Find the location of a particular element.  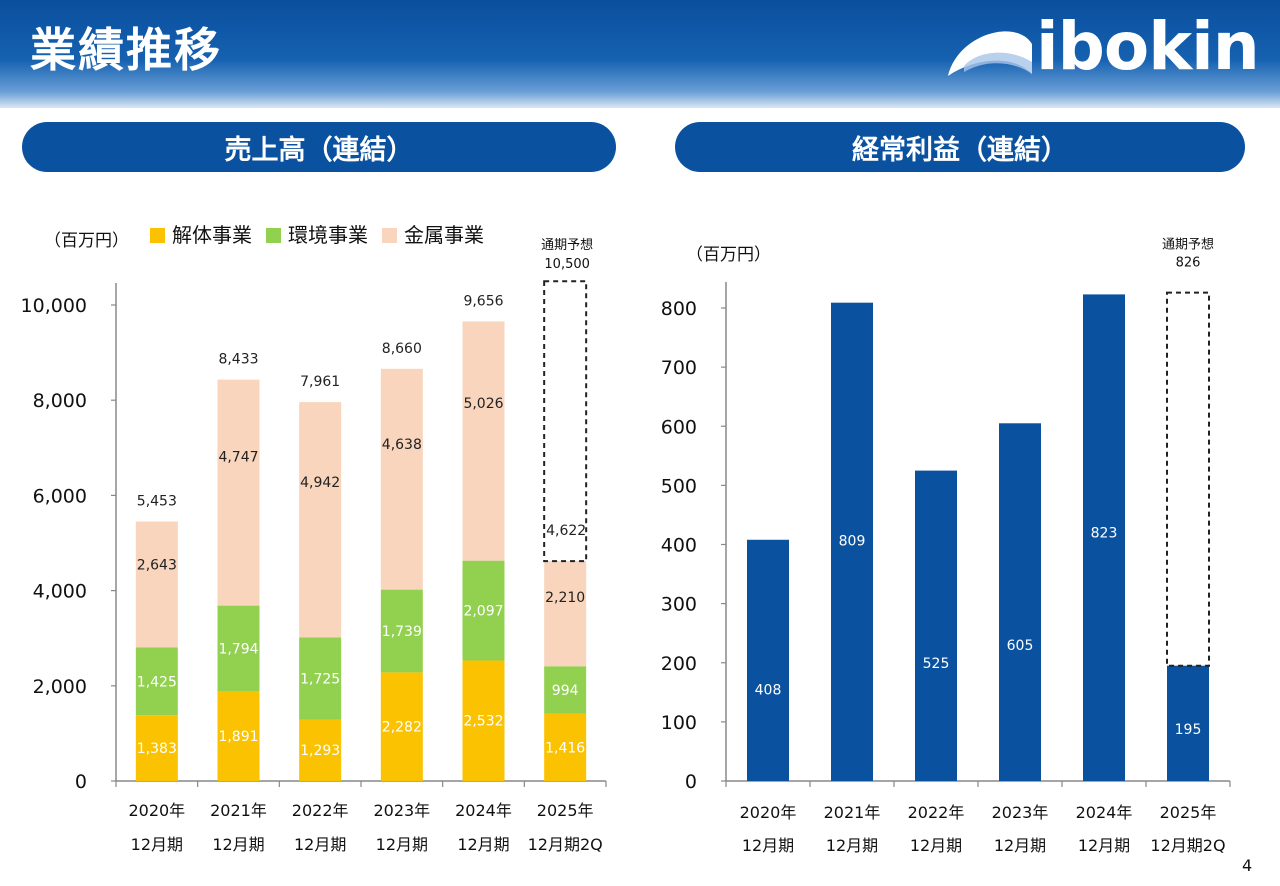

segment-value-label: 2,210 is located at coordinates (565, 598).